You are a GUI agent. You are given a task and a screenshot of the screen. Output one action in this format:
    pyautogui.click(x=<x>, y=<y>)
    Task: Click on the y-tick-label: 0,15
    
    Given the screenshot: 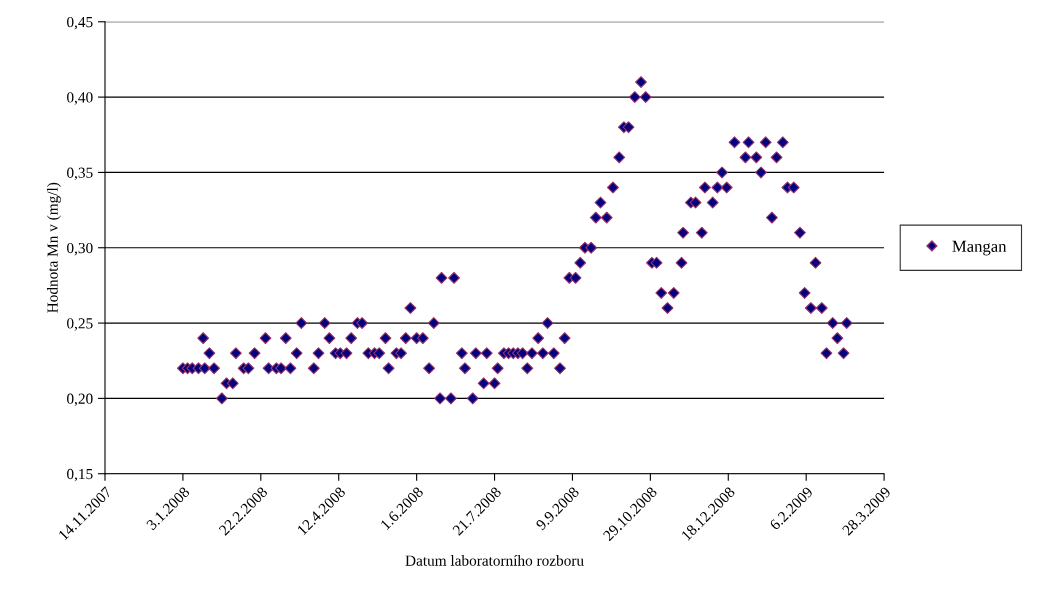 What is the action you would take?
    pyautogui.click(x=80, y=475)
    